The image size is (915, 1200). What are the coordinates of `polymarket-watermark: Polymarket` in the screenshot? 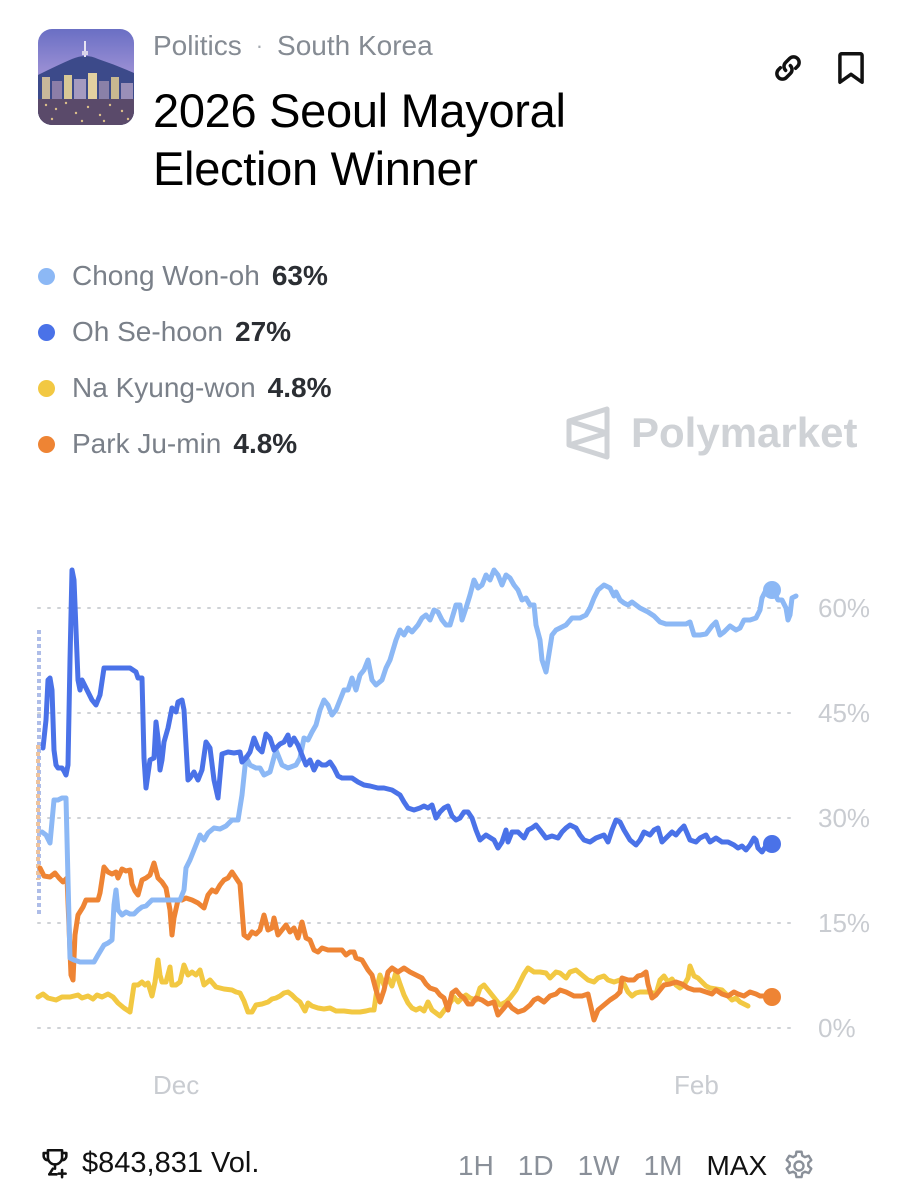 It's located at (710, 433).